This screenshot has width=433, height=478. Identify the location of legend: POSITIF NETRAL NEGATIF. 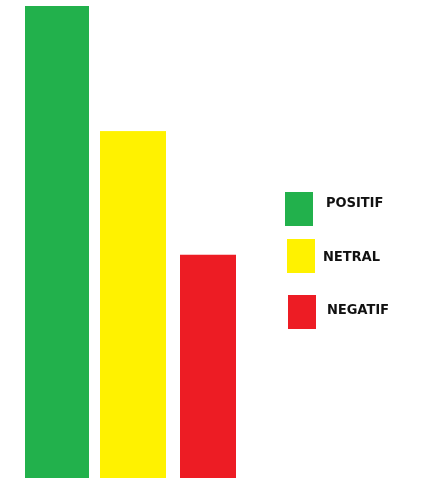
(337, 260).